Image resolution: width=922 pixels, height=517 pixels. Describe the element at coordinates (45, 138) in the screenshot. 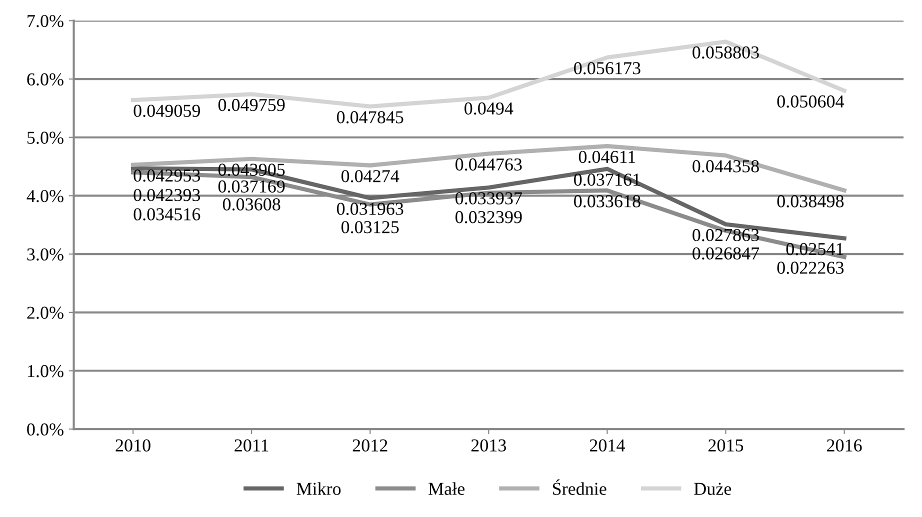

I see `y-tick-label: 5.0%` at that location.